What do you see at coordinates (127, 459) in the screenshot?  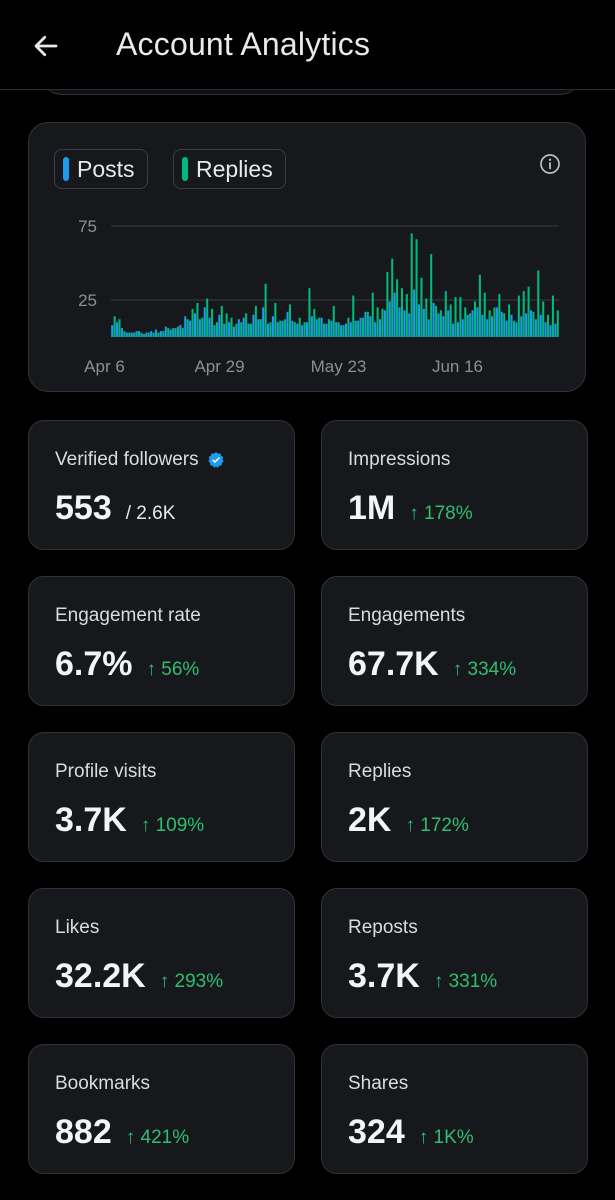 I see `stat-label-text: Verified followers` at bounding box center [127, 459].